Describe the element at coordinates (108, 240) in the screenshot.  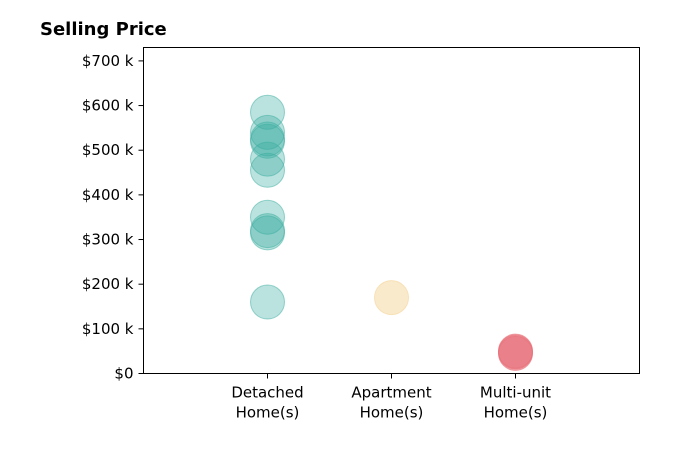
I see `y-tick-label: $300 k` at that location.